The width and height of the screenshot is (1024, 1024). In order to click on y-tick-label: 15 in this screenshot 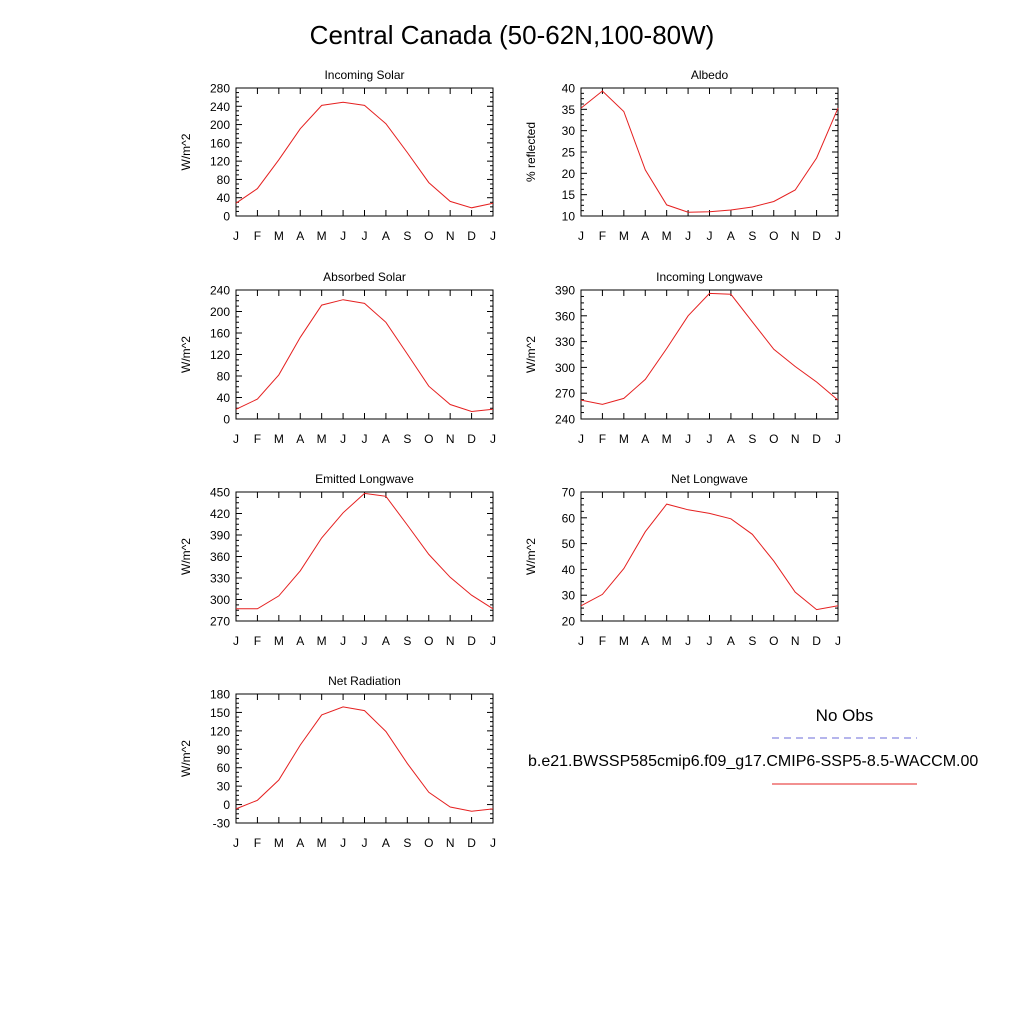, I will do `click(569, 195)`.